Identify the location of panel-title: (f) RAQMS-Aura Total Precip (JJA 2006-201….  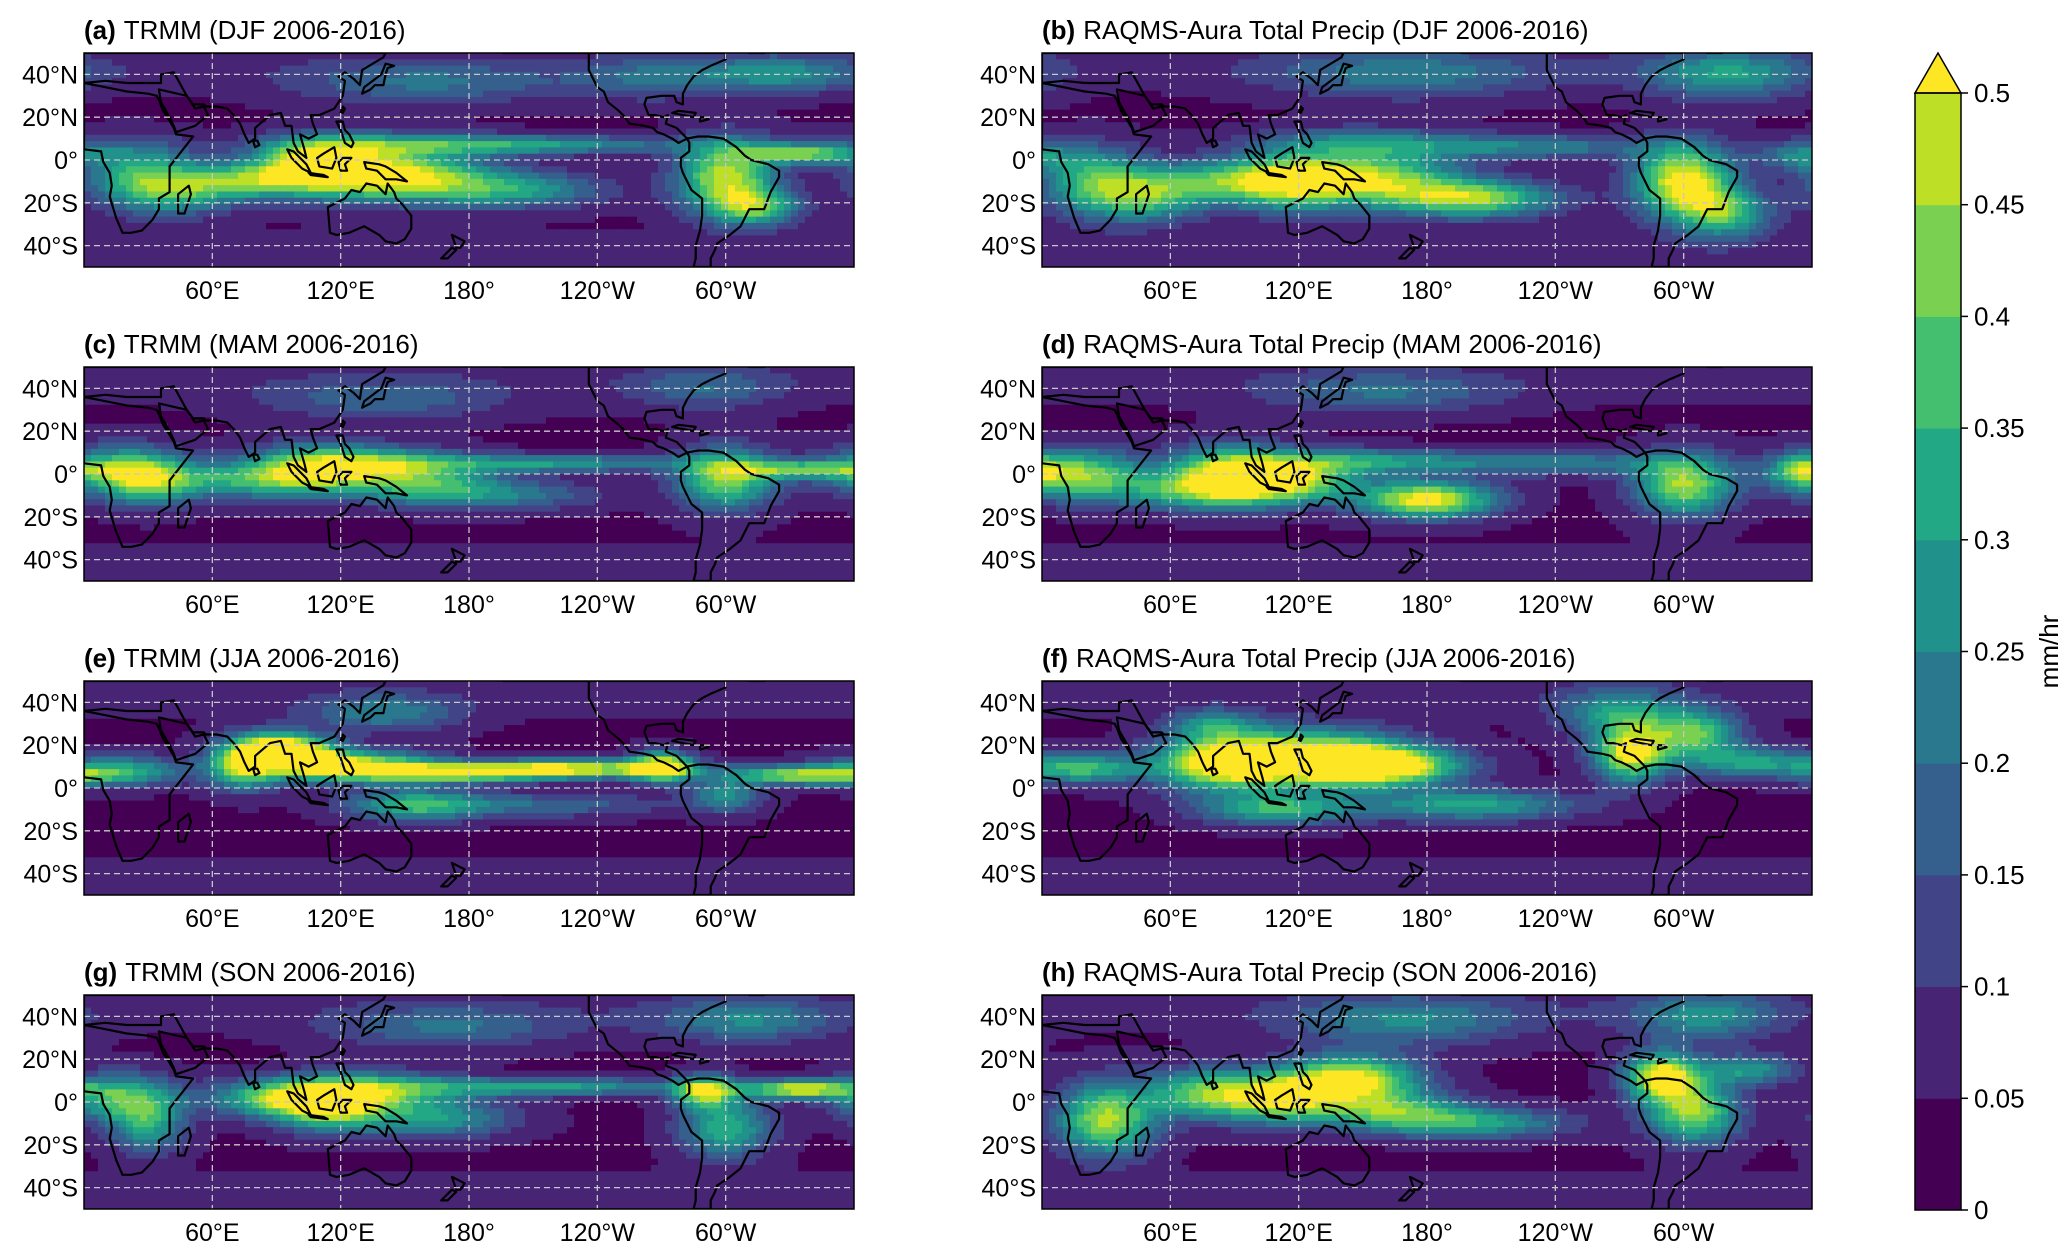
(1309, 658).